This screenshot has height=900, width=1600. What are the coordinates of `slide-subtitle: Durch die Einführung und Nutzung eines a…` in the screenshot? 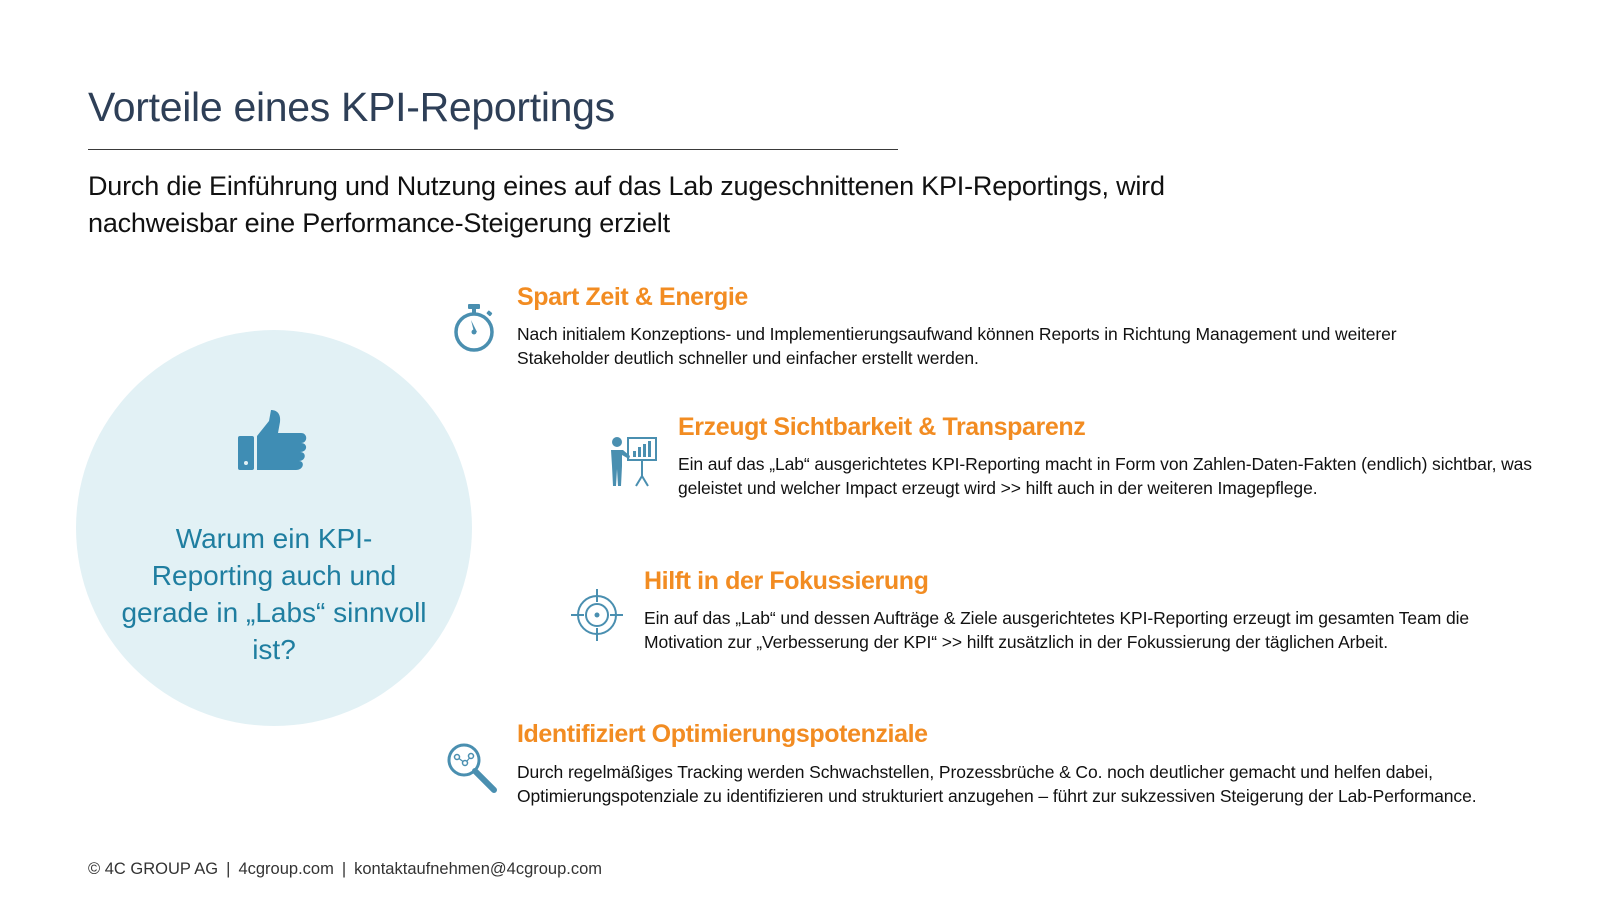 It's located at (626, 204).